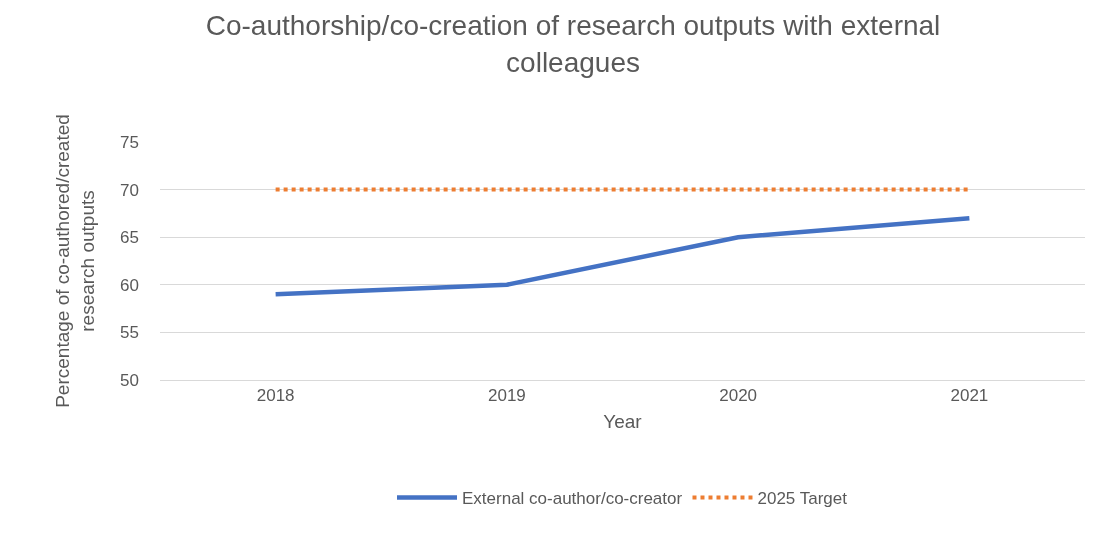 The height and width of the screenshot is (544, 1102). Describe the element at coordinates (802, 499) in the screenshot. I see `legend-label: 2025 Target` at that location.